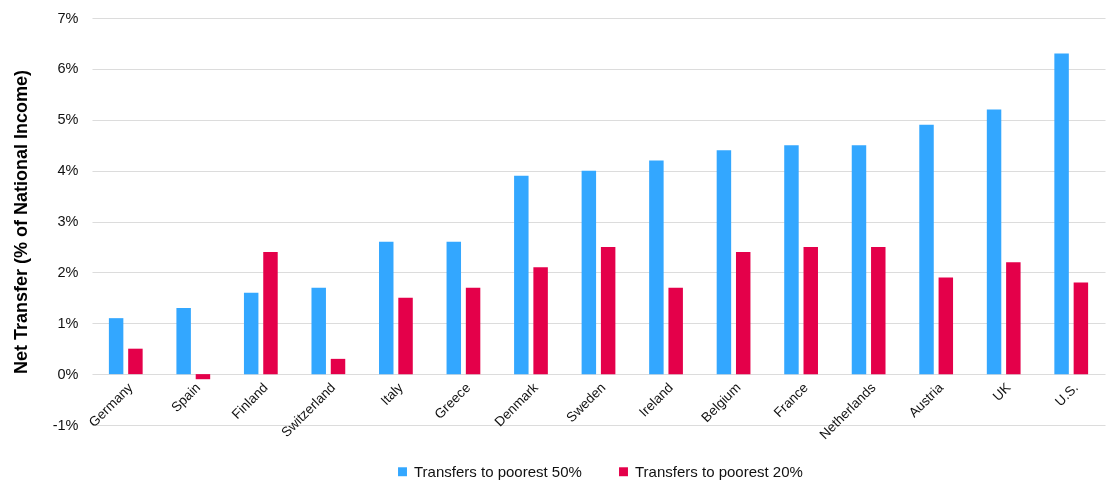  What do you see at coordinates (68, 271) in the screenshot?
I see `y-tick-label: 2%` at bounding box center [68, 271].